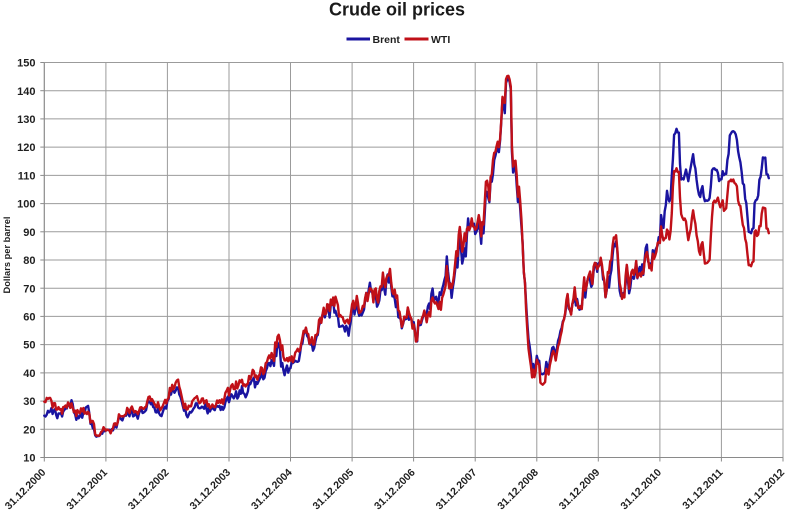 The width and height of the screenshot is (800, 515). Describe the element at coordinates (149, 490) in the screenshot. I see `svg-text: 31.12.2002` at that location.